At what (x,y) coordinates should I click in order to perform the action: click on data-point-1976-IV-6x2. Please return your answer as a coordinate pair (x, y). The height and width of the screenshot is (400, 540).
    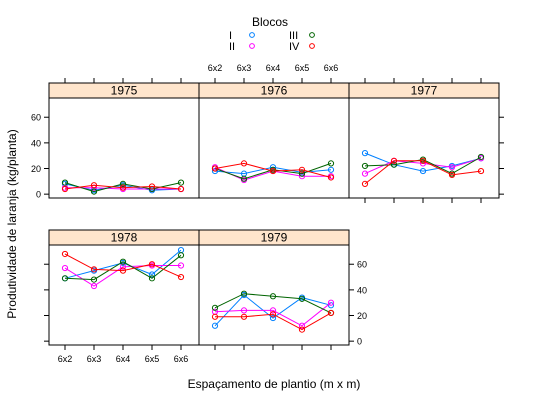
    Looking at the image, I should click on (215, 168).